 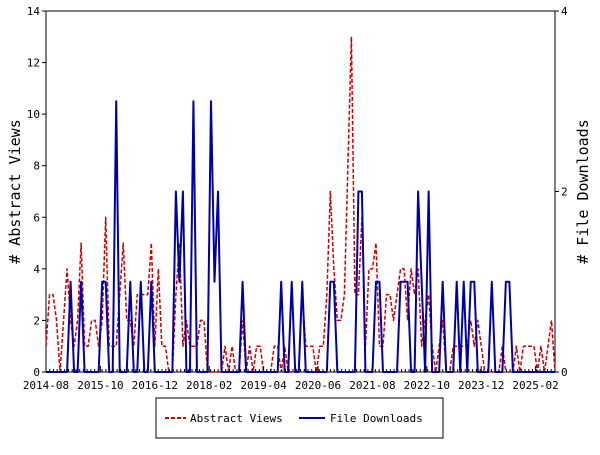 I want to click on x-tick-label-2: 2016-12, so click(x=155, y=385).